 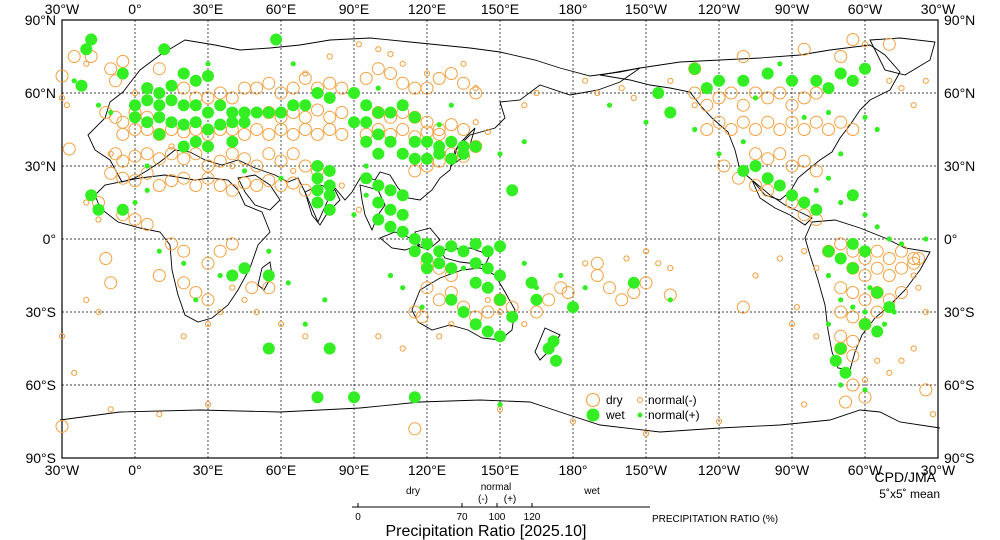 I want to click on lat-label-right: 0°, so click(x=950, y=239).